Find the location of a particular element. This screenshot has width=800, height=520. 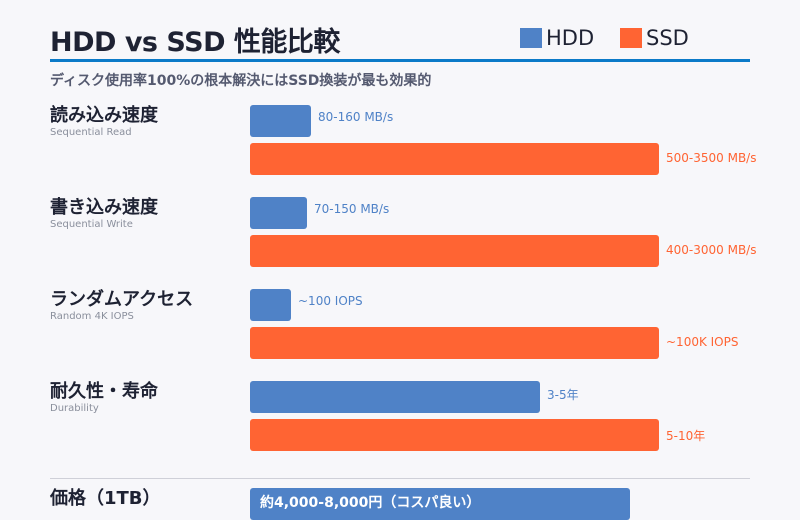

category-sublabel: Sequential Read is located at coordinates (91, 132).